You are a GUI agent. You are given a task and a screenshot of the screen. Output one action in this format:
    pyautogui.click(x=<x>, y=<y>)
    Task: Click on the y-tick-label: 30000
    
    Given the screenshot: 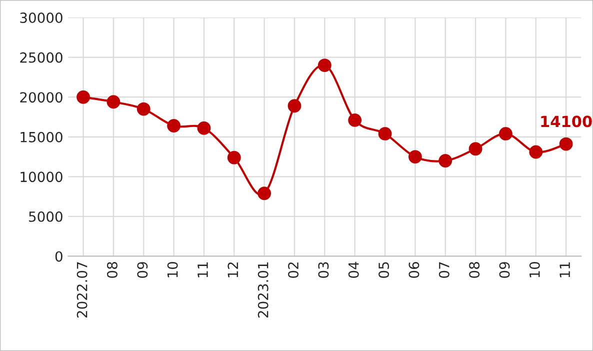 What is the action you would take?
    pyautogui.click(x=41, y=18)
    